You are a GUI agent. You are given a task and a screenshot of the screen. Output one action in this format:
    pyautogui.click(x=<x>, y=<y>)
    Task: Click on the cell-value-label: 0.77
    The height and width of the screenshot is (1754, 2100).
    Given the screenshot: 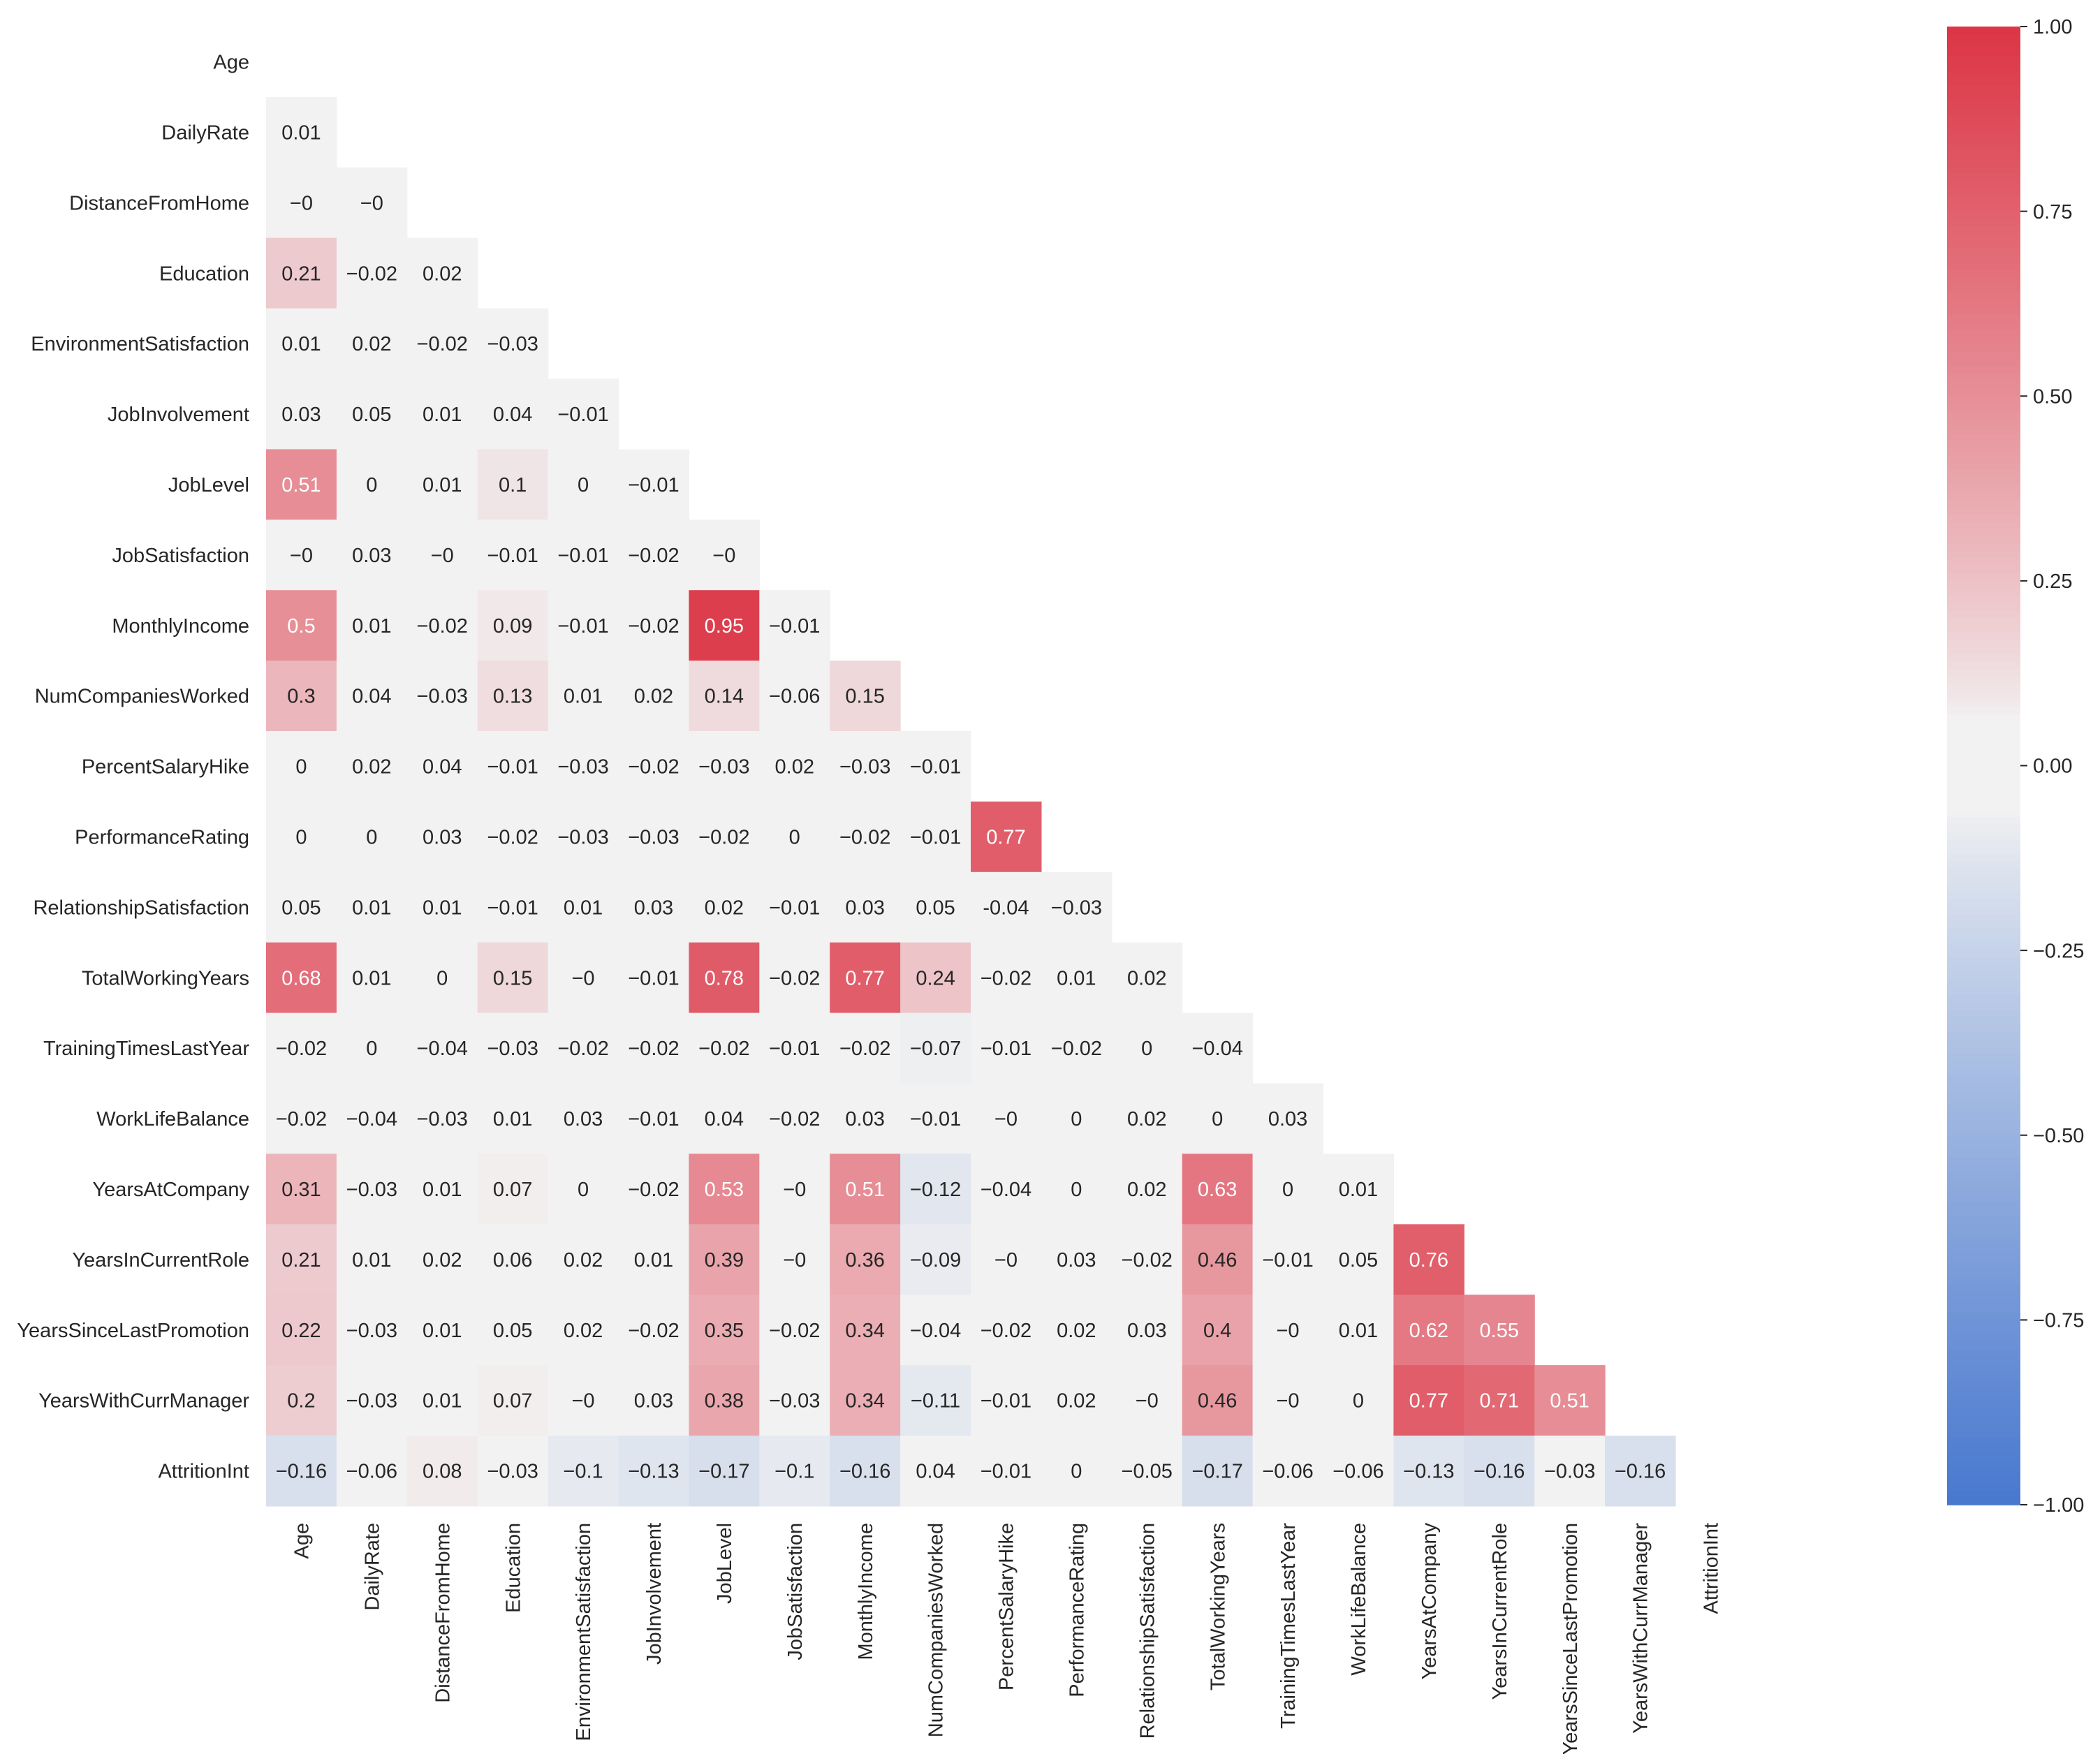 What is the action you would take?
    pyautogui.click(x=1006, y=838)
    